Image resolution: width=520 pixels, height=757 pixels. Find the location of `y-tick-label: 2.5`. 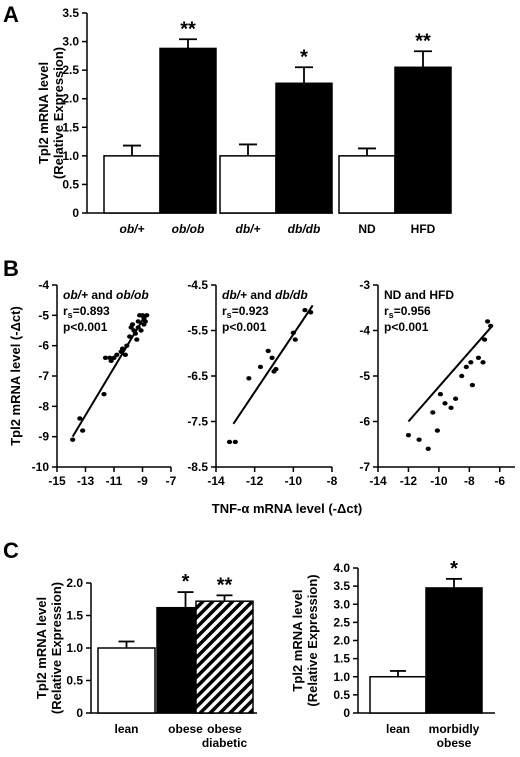

y-tick-label: 2.5 is located at coordinates (70, 70).